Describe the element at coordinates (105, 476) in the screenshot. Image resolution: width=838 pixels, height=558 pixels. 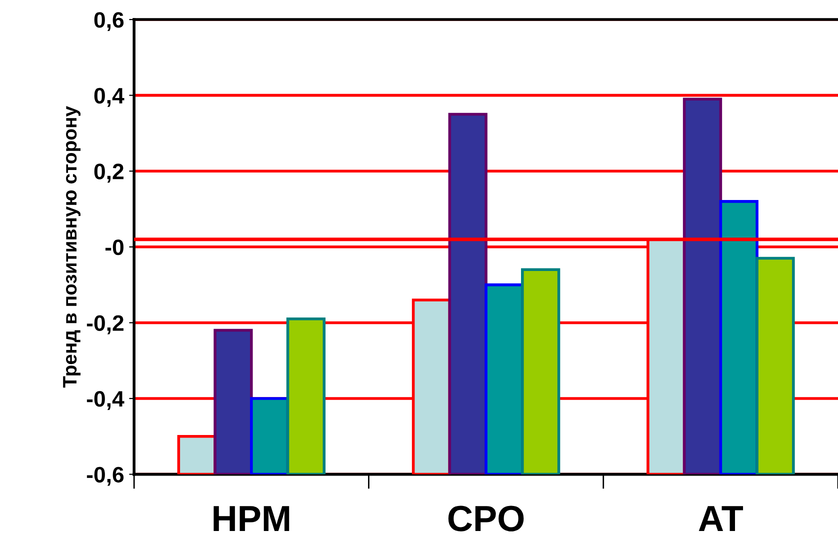
I see `y-tick-label: -0,6` at that location.